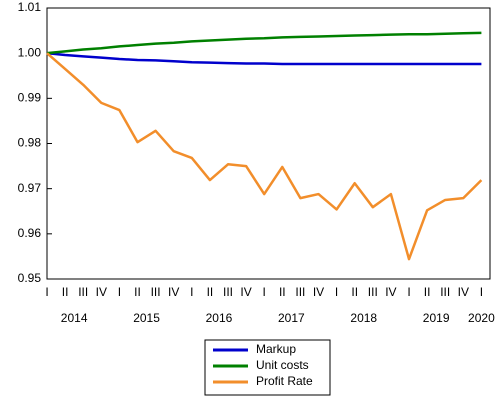  What do you see at coordinates (363, 318) in the screenshot?
I see `x-group-label: 2018` at bounding box center [363, 318].